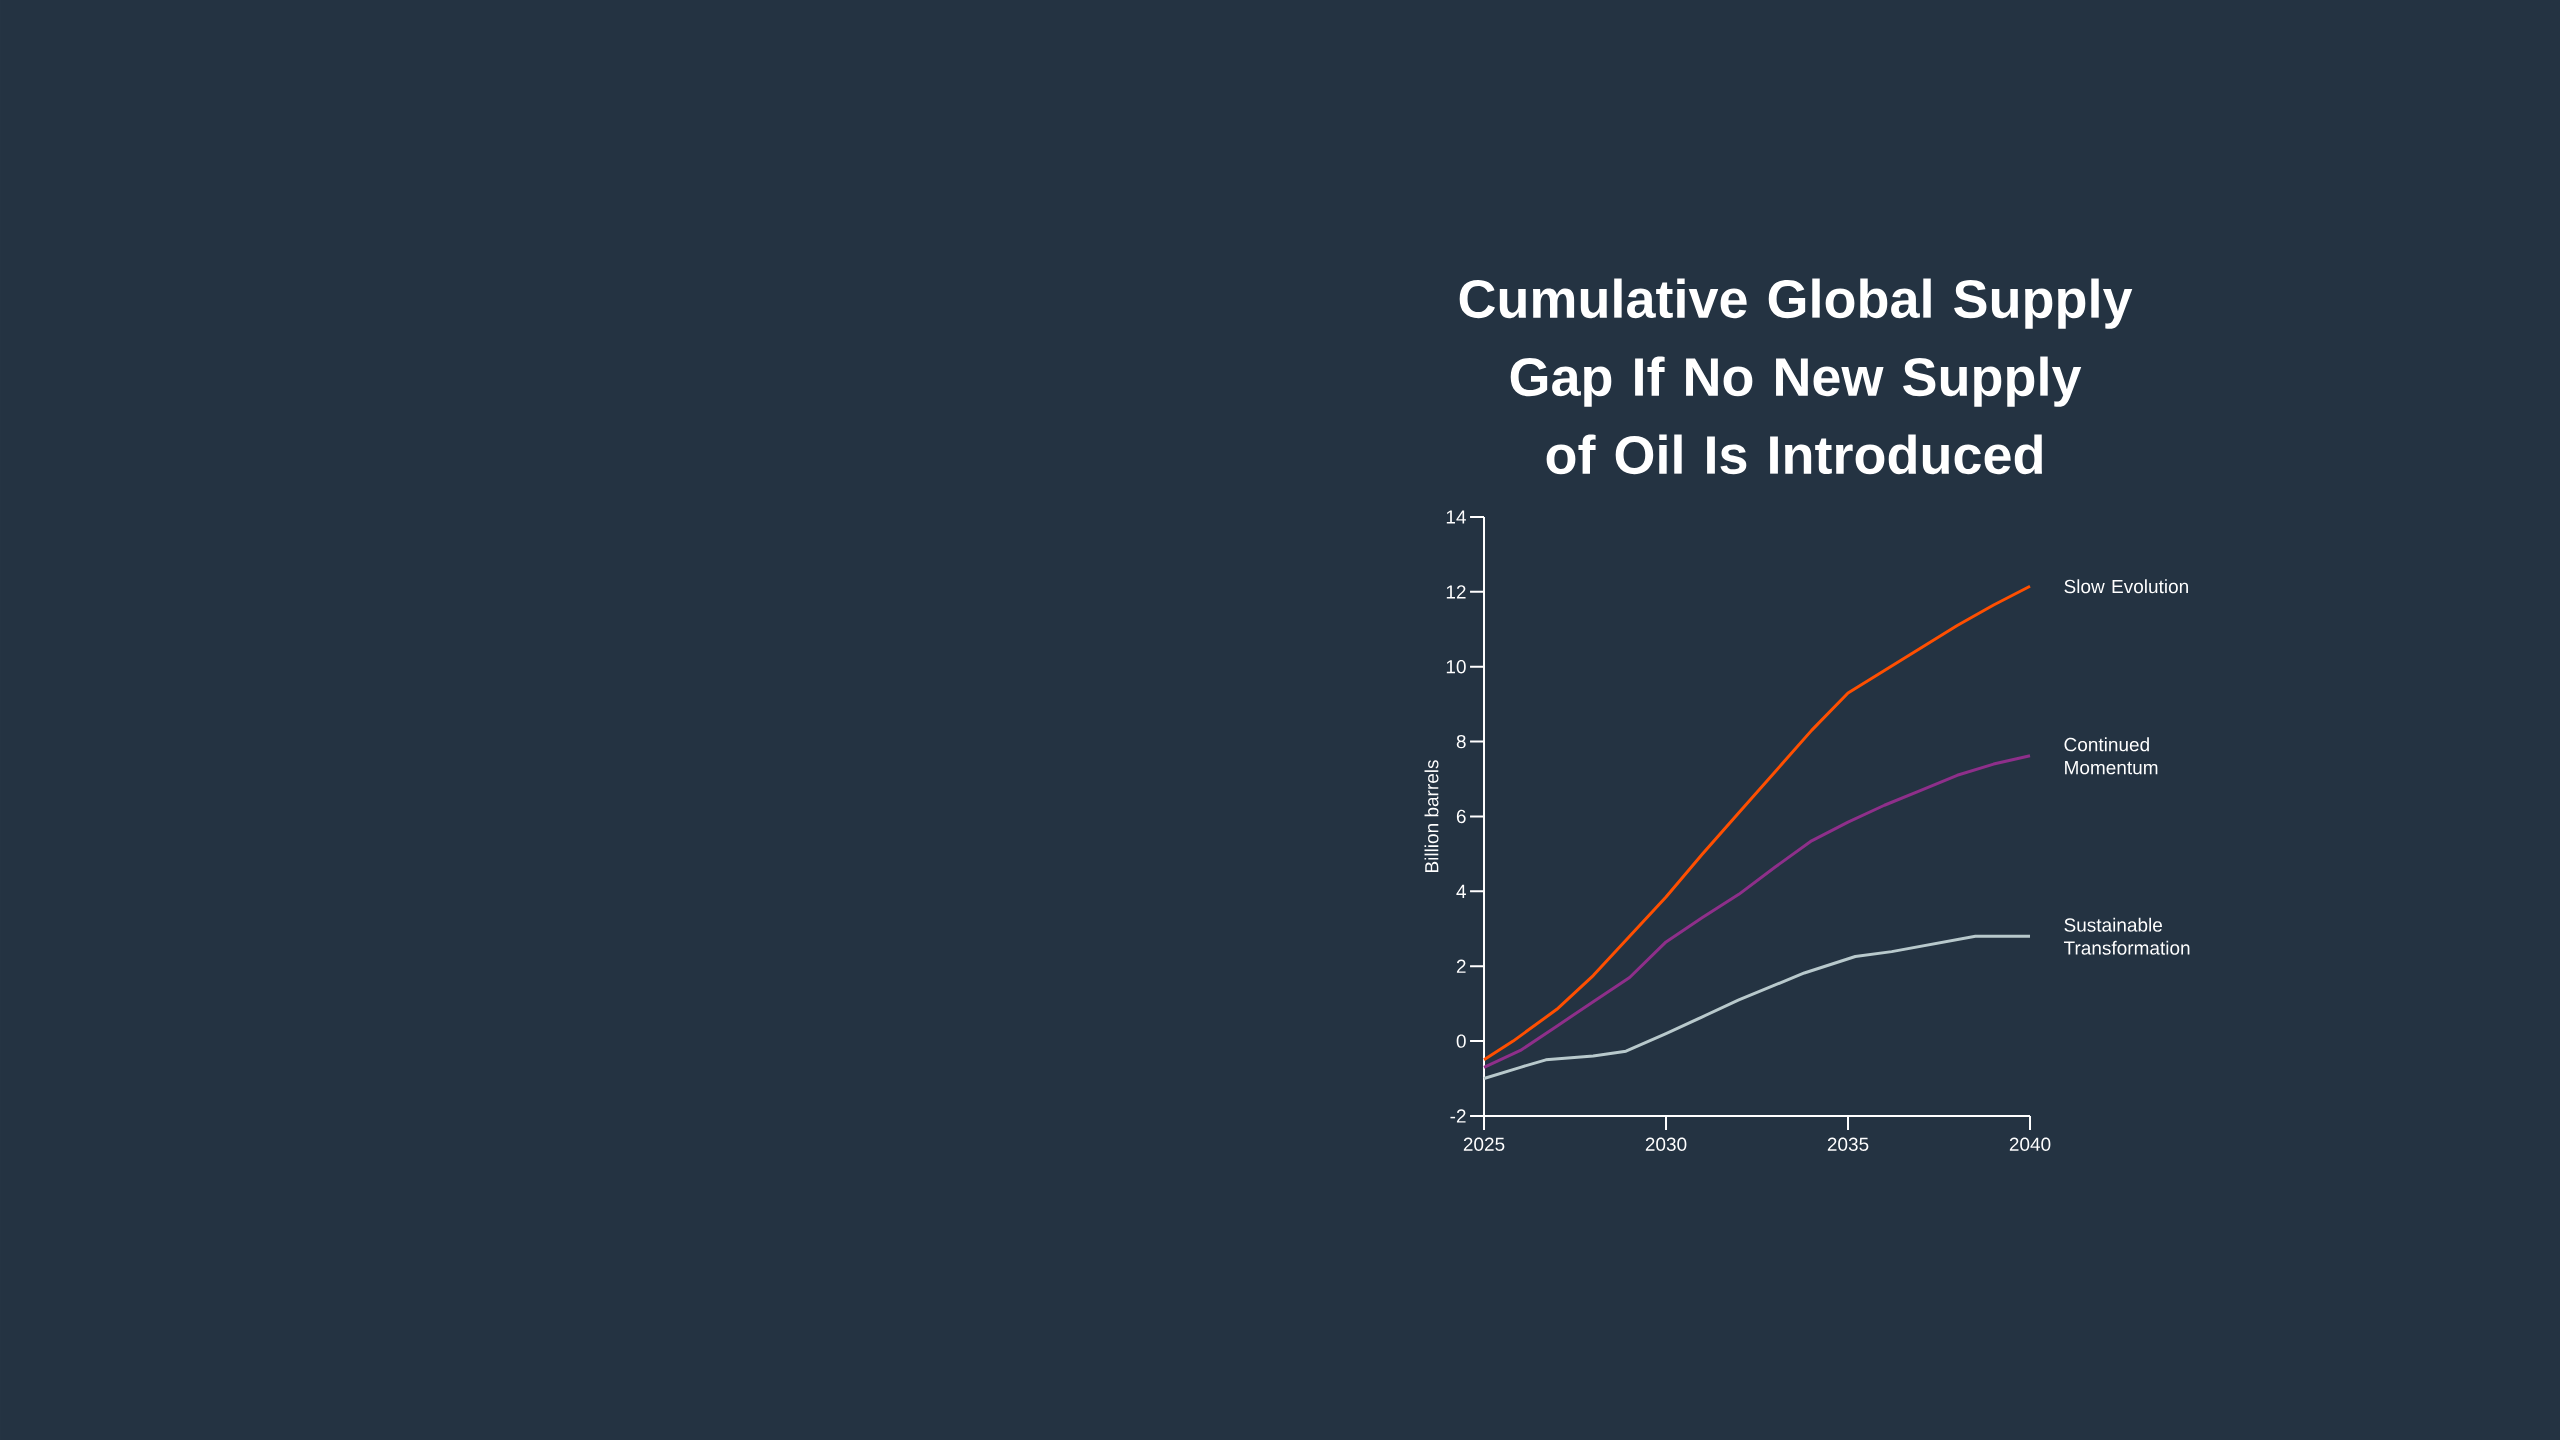  I want to click on y-tick-label: 2, so click(1461, 966).